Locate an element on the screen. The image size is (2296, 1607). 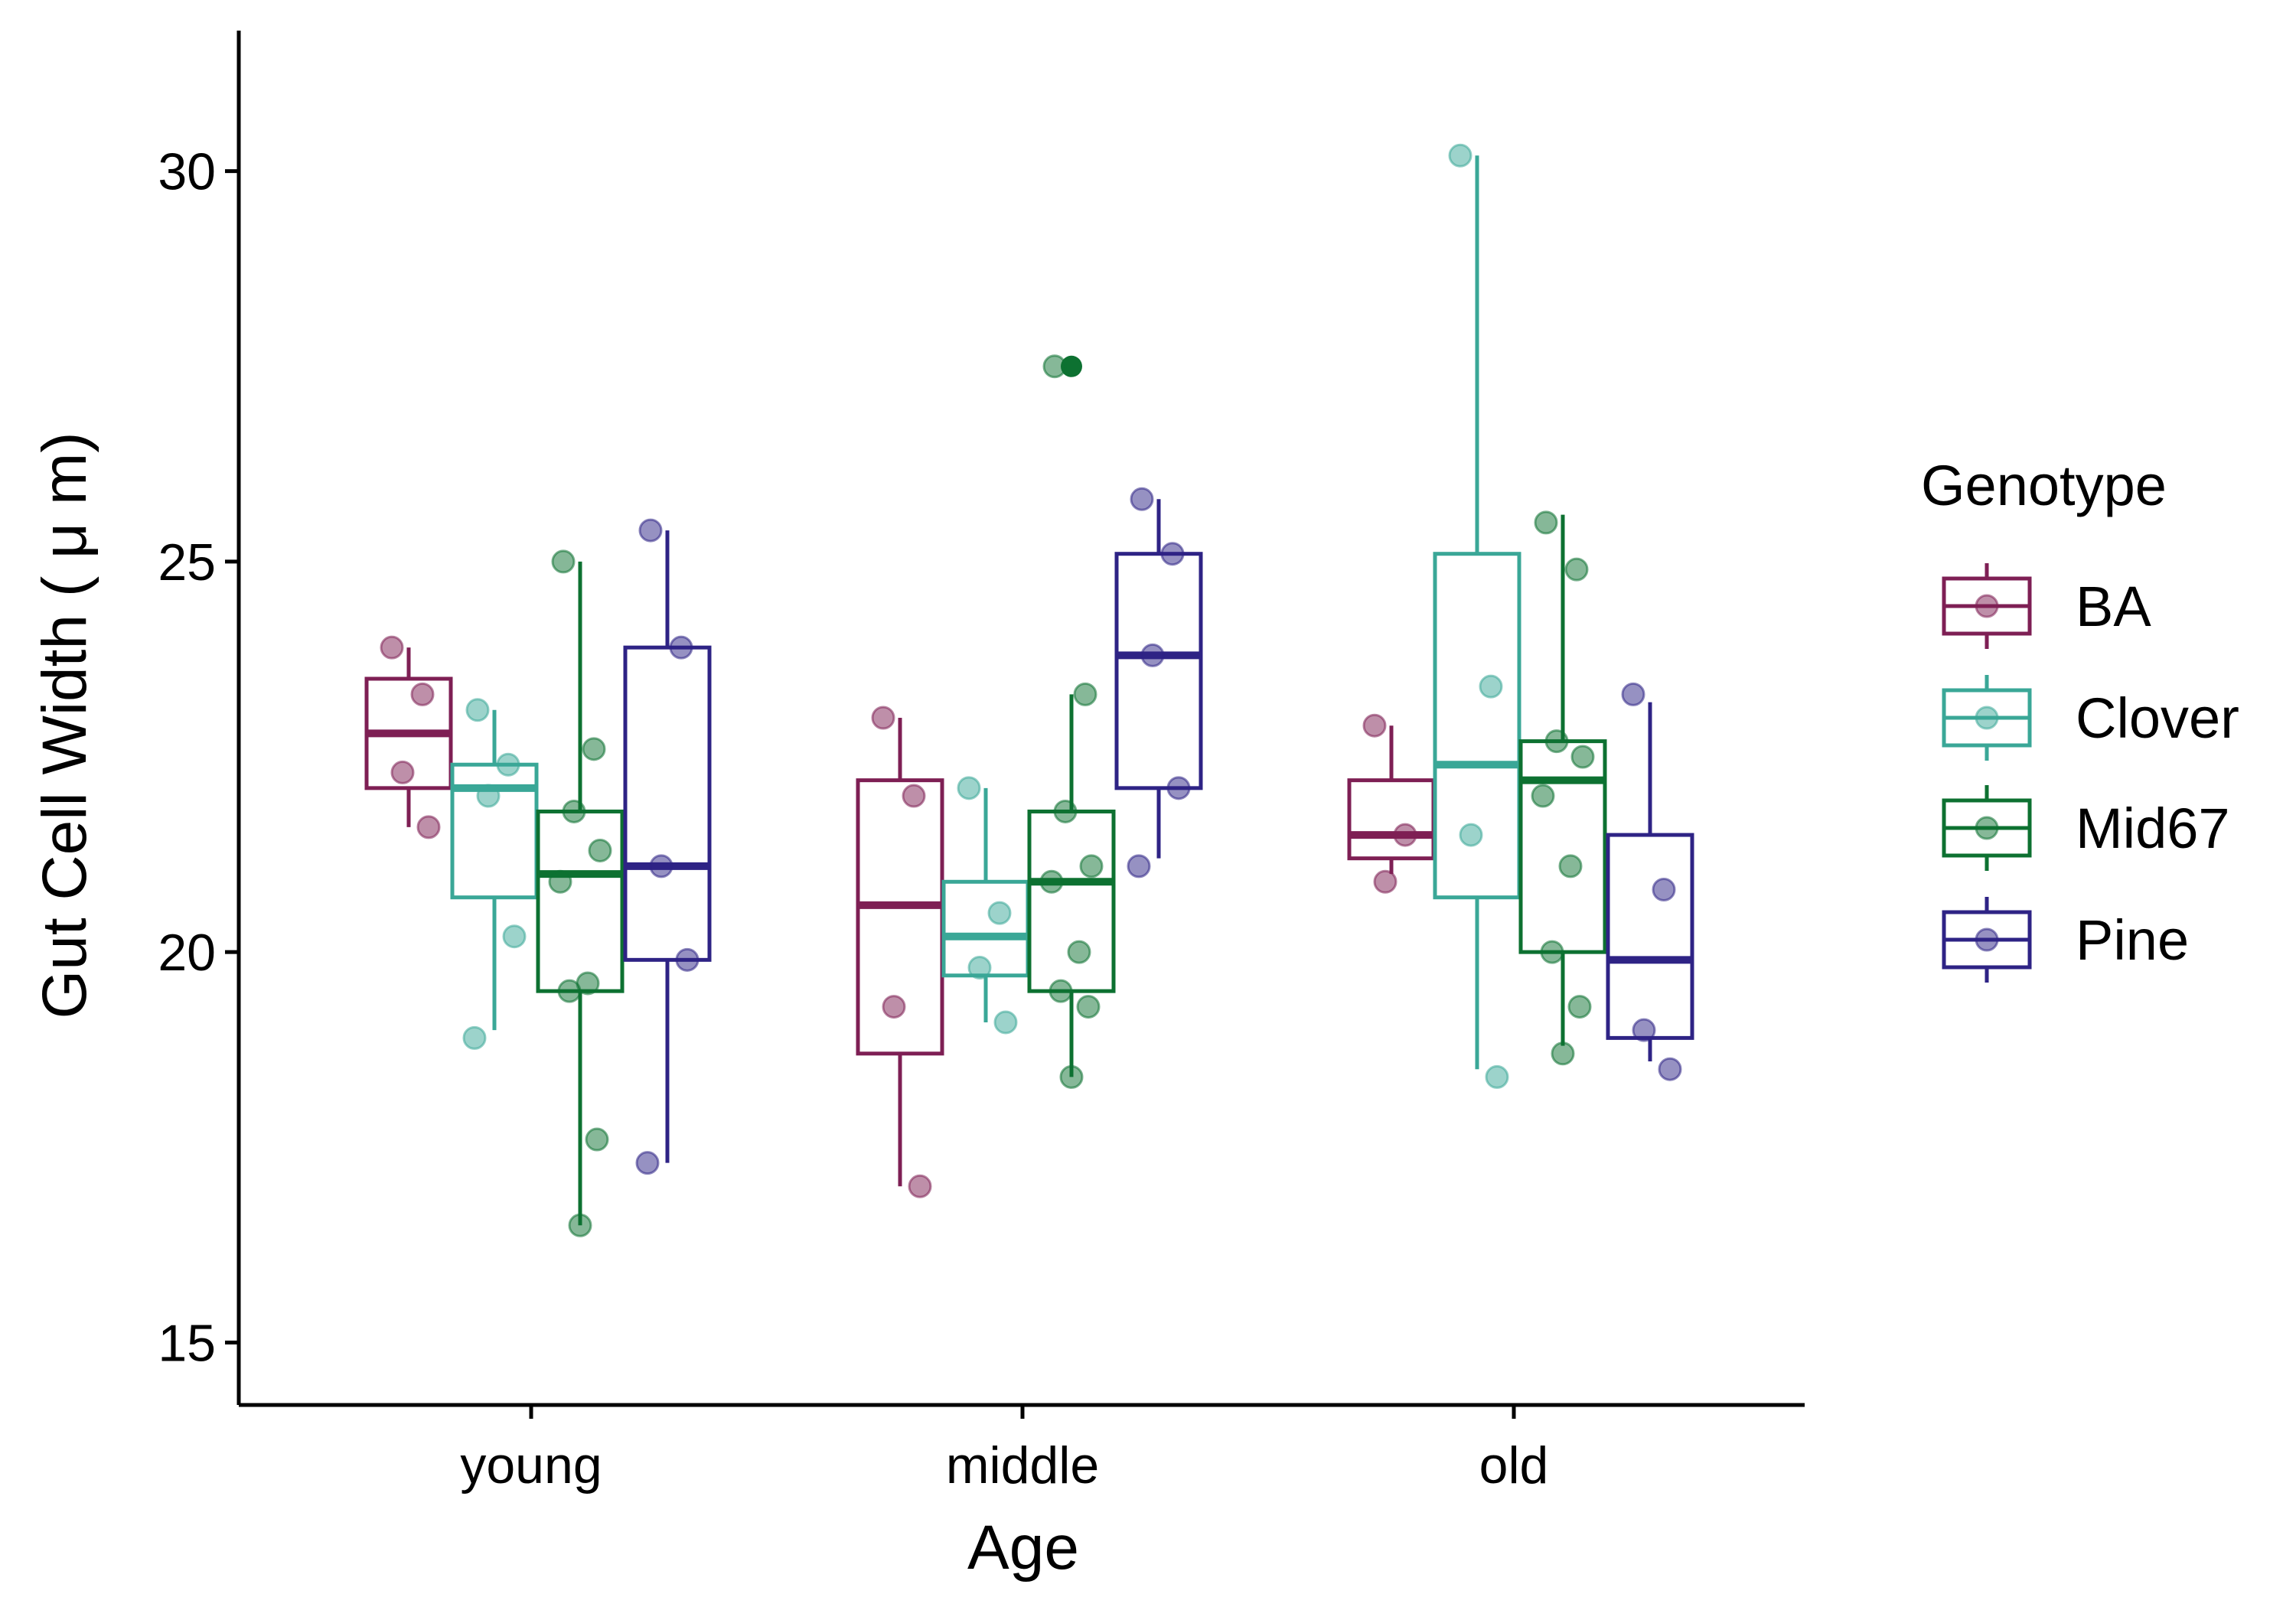
legend-item-clover: Clover is located at coordinates (2090, 718).